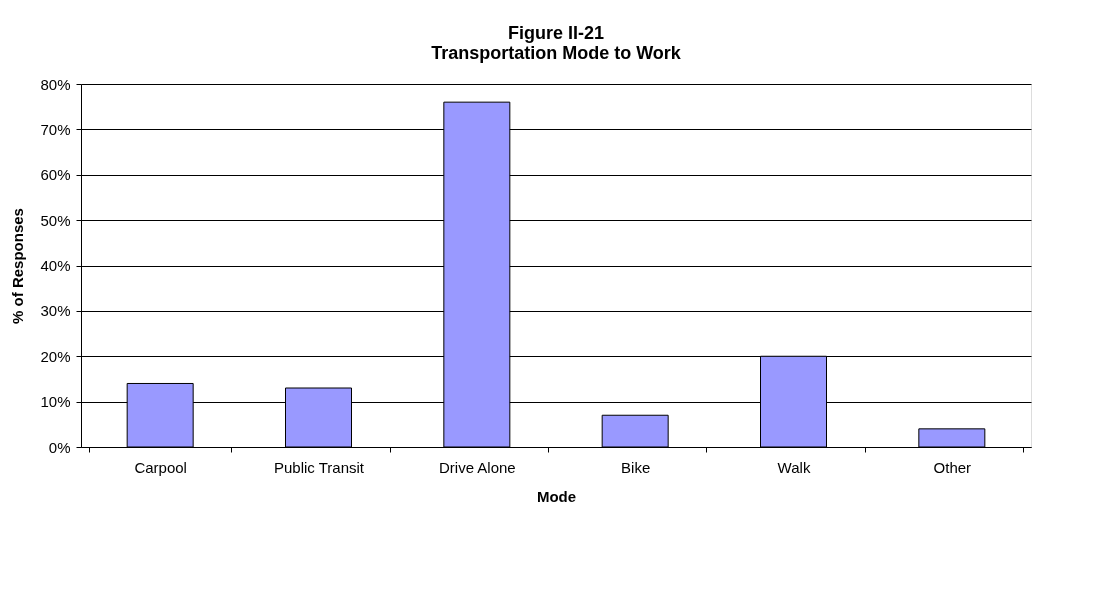 Image resolution: width=1095 pixels, height=601 pixels. I want to click on x-tick-label: Bike, so click(636, 467).